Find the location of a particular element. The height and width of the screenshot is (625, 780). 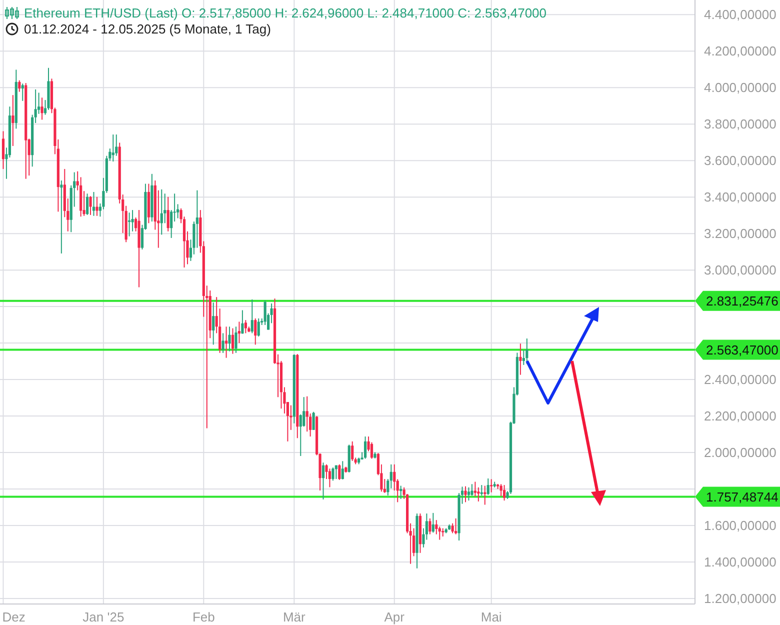

ref-line-label: 2.563,47000 is located at coordinates (742, 350).